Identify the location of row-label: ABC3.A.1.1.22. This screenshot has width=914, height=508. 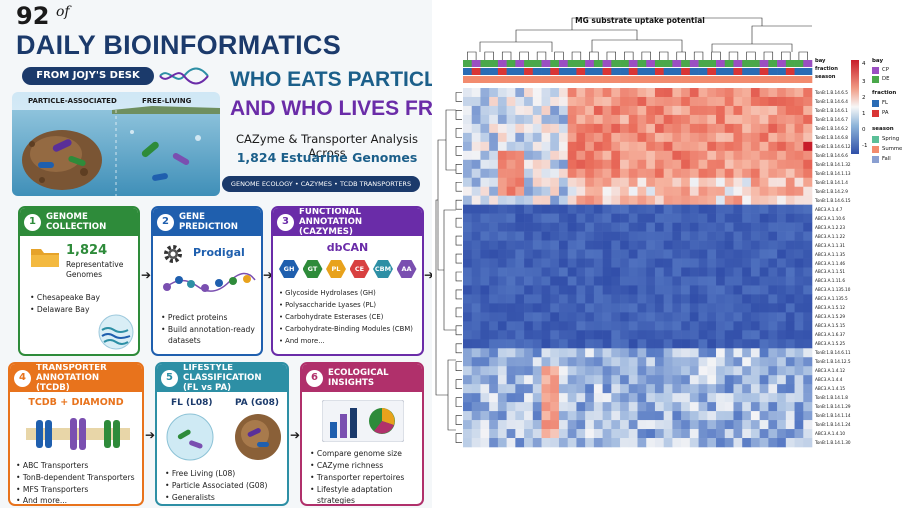
(830, 236).